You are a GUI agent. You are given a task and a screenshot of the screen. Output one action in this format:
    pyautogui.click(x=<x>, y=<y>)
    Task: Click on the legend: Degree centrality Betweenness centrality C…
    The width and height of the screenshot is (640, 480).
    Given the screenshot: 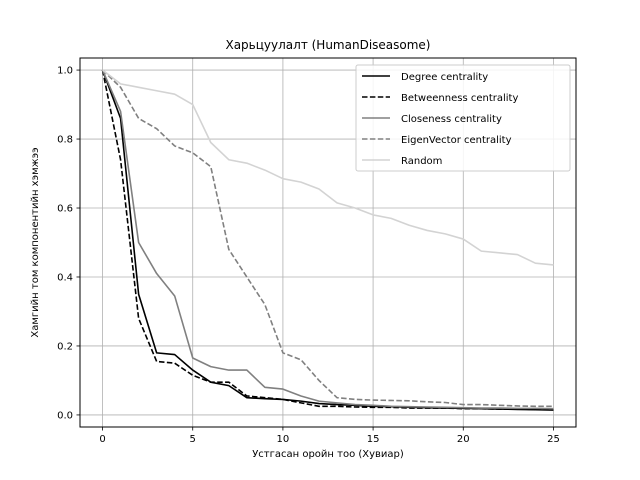 What is the action you would take?
    pyautogui.click(x=463, y=118)
    